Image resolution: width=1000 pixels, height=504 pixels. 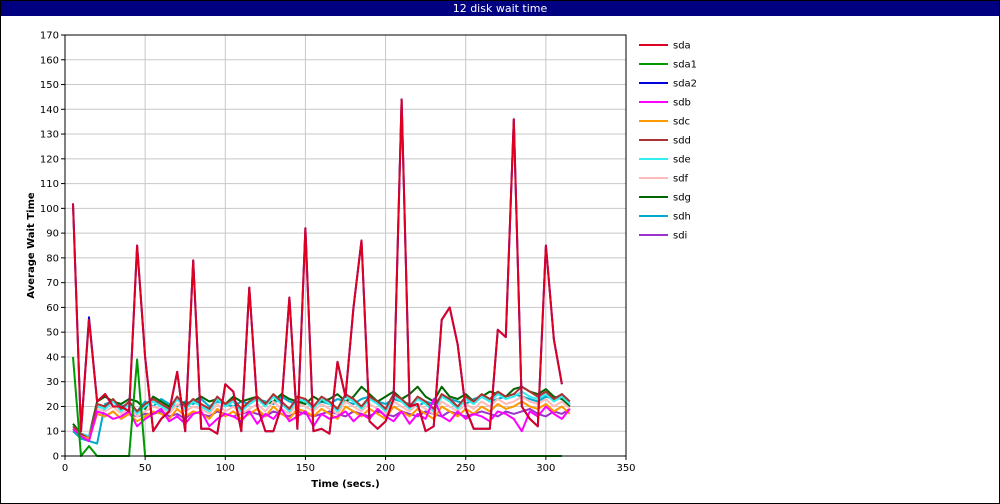 What do you see at coordinates (52, 283) in the screenshot?
I see `y-tick-label: 70` at bounding box center [52, 283].